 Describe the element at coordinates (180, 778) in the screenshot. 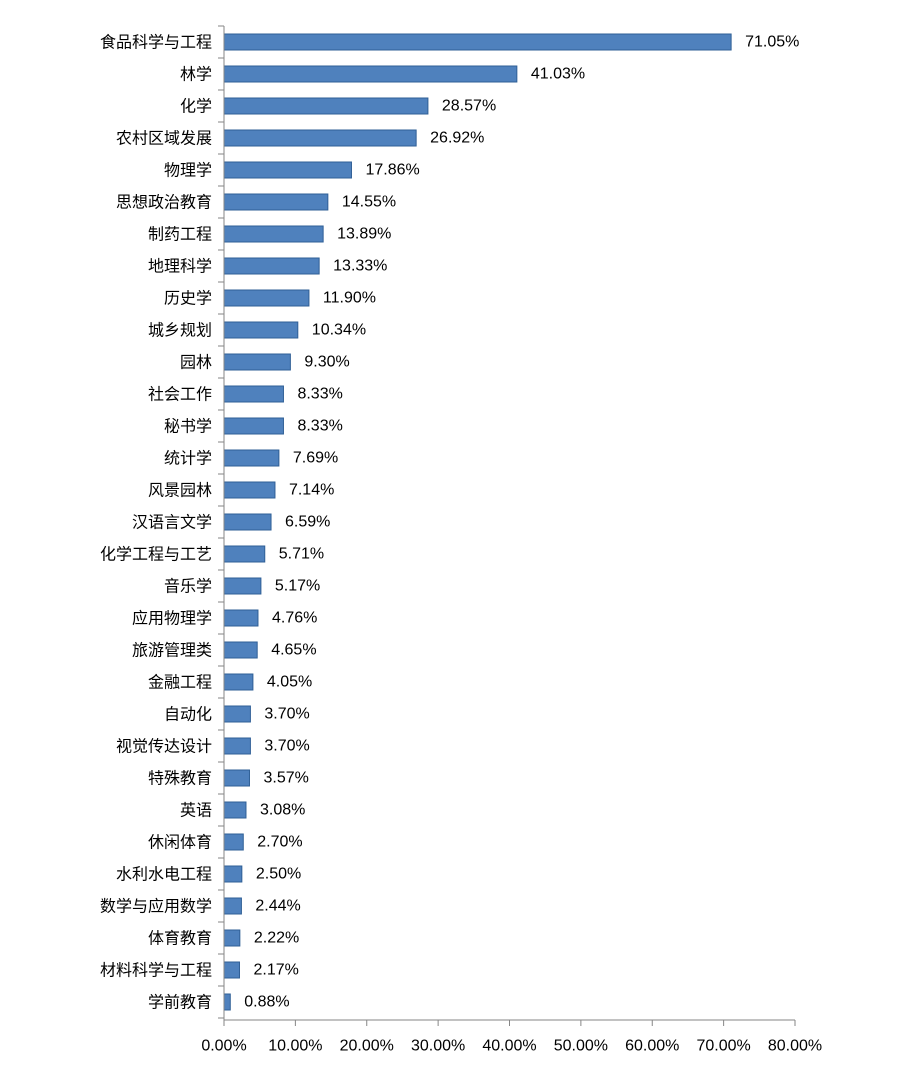

I see `category-label: 特殊教育` at that location.